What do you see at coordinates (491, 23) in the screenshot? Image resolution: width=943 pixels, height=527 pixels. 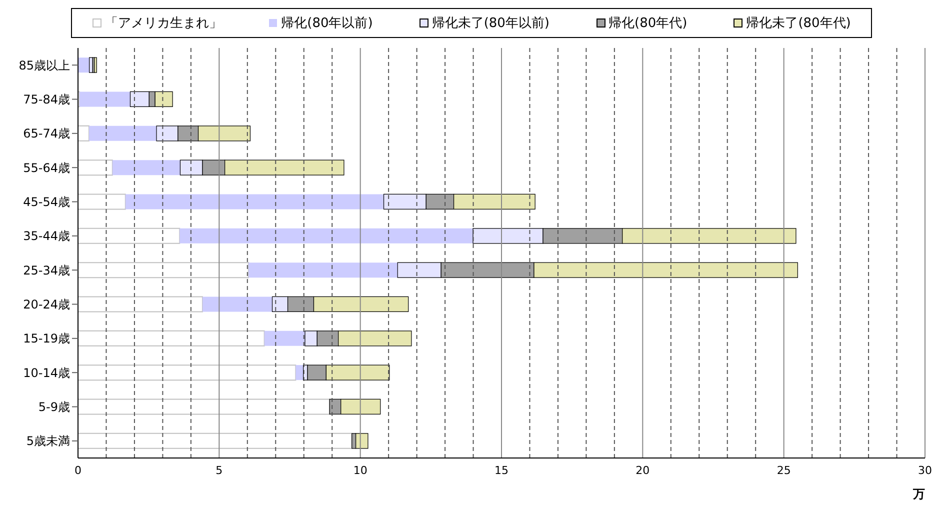 I see `legend-label: 帰化未了(80年以前)` at bounding box center [491, 23].